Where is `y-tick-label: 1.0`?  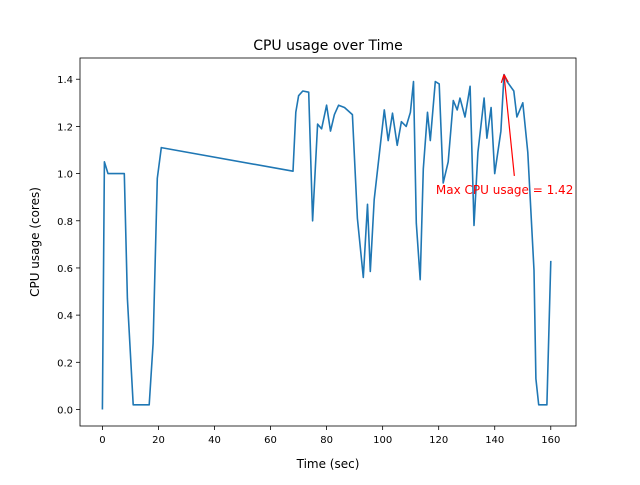 y-tick-label: 1.0 is located at coordinates (65, 175).